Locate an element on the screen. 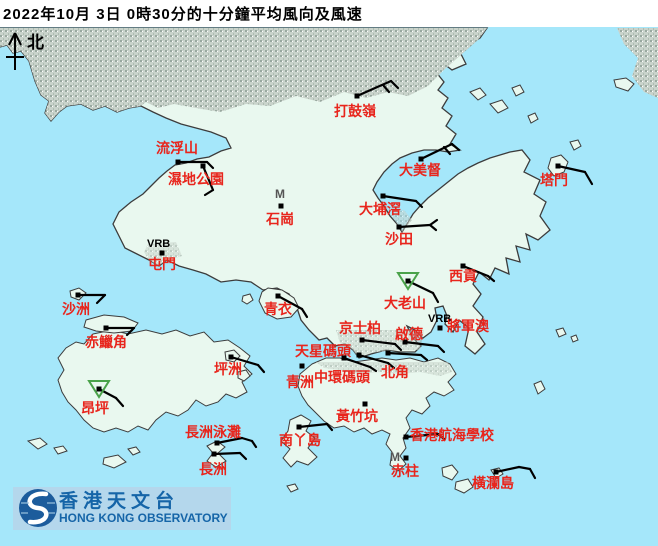 The width and height of the screenshot is (658, 546). station-label: 濕地公園 is located at coordinates (196, 179).